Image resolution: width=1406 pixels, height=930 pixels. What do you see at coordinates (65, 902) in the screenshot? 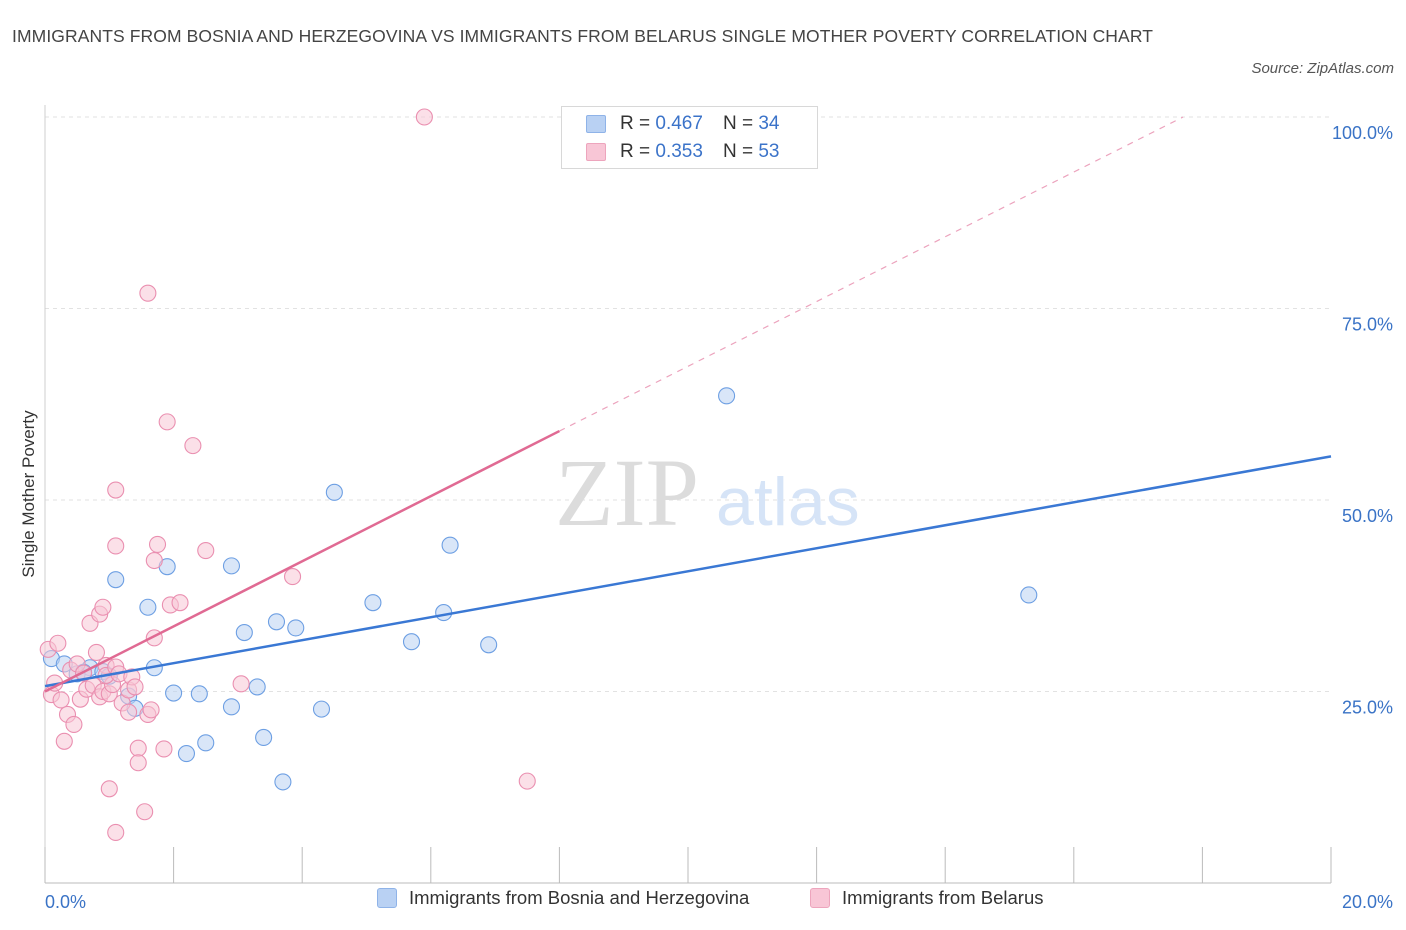
I see `x-tick-label: 0.0%` at bounding box center [65, 902].